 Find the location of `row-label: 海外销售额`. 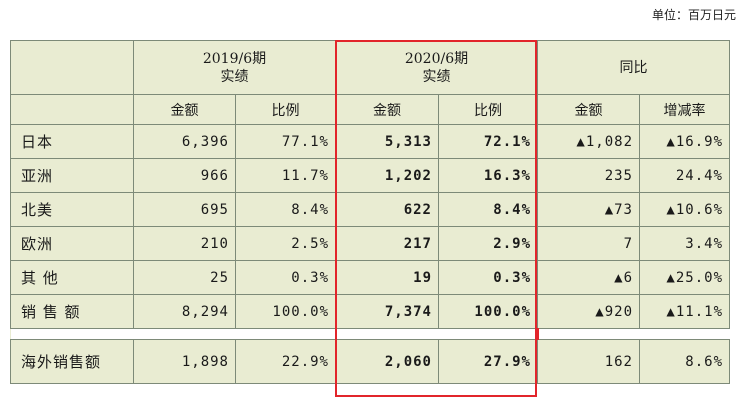

row-label: 海外销售额 is located at coordinates (72, 361).